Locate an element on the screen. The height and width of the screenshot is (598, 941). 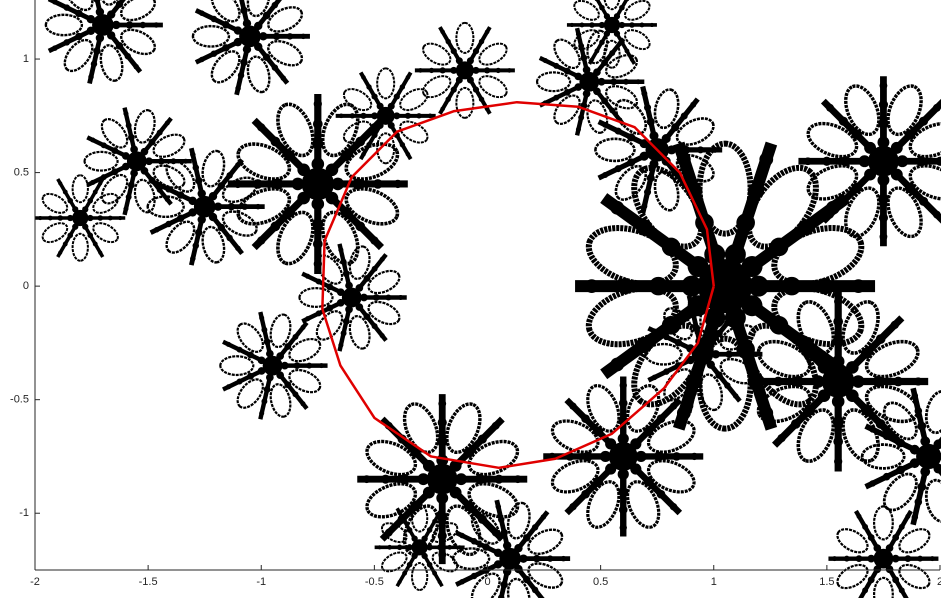
y-tick-label: -0.5 is located at coordinates (19, 400).